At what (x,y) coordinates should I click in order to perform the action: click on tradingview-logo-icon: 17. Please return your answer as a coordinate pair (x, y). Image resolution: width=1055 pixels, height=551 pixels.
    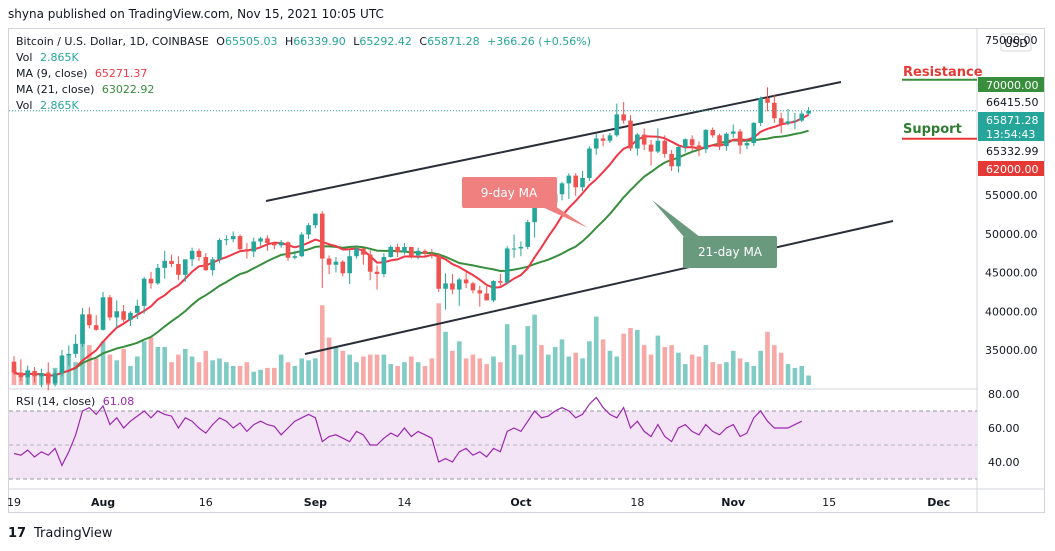
    Looking at the image, I should click on (17, 533).